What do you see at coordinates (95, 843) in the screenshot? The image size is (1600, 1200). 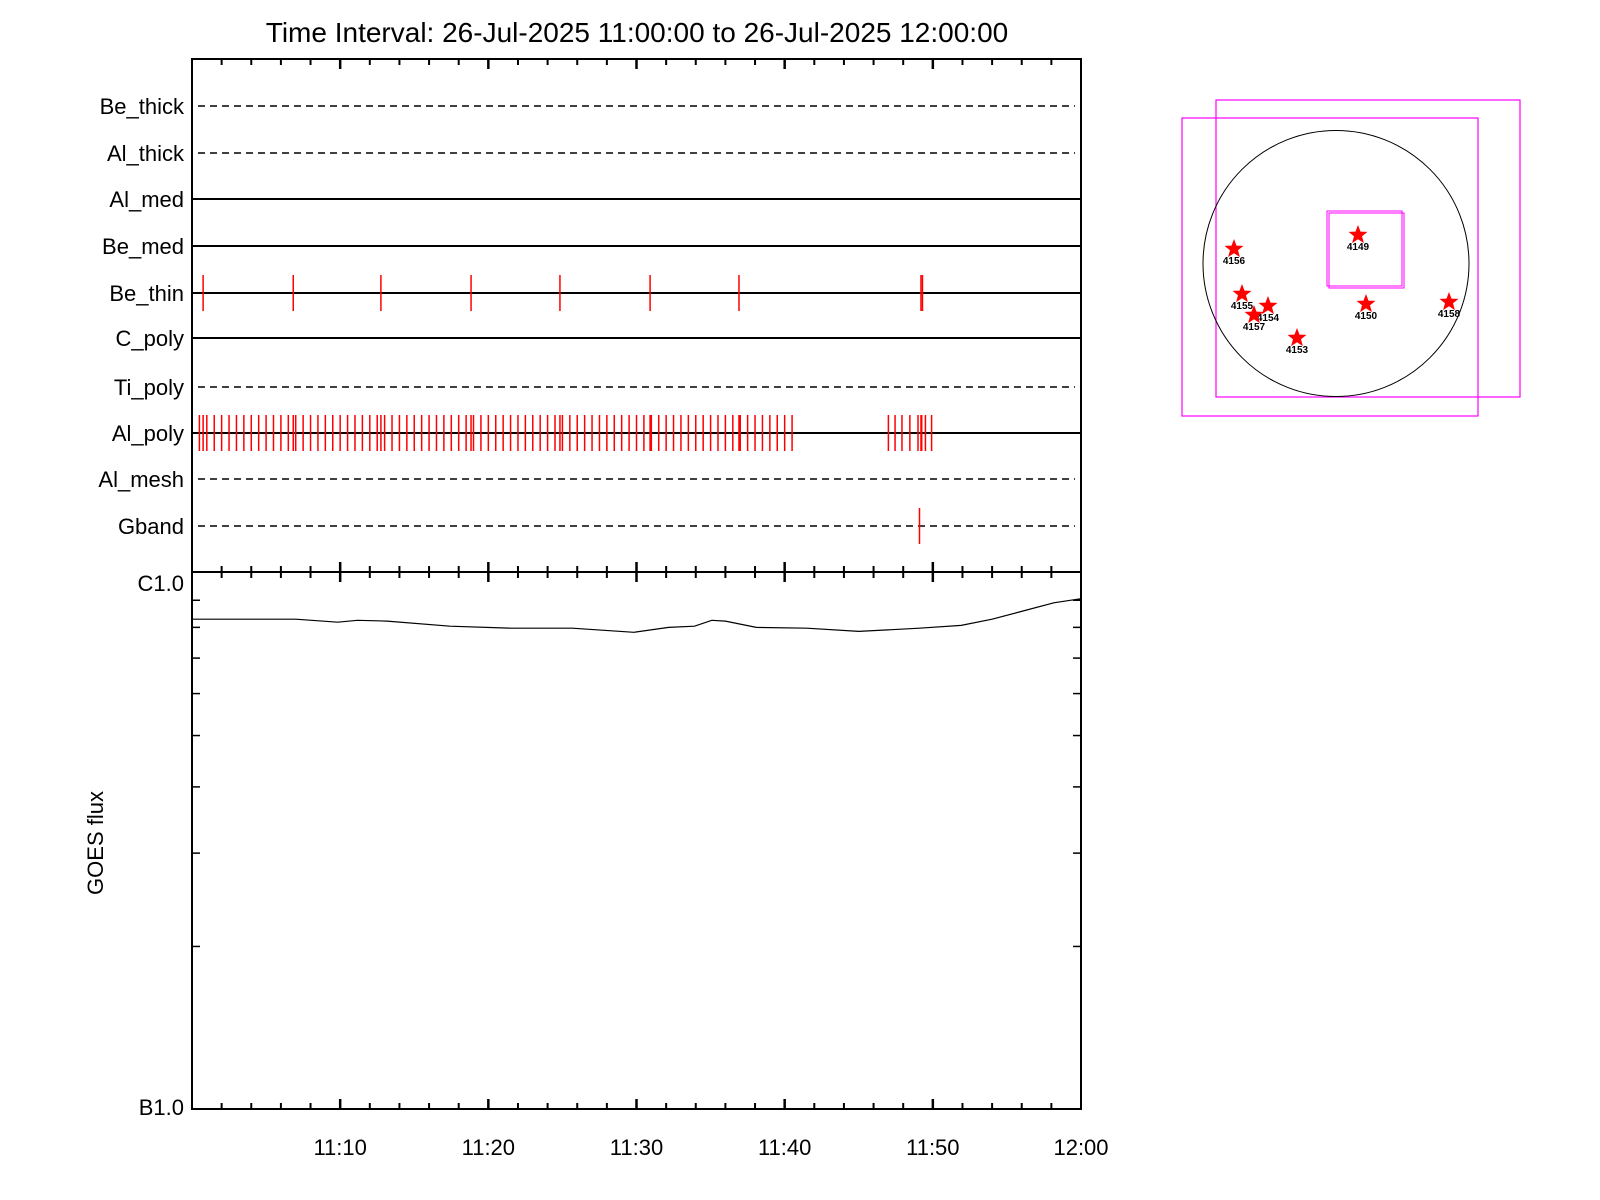 I see `y-axis-label: GOES flux` at bounding box center [95, 843].